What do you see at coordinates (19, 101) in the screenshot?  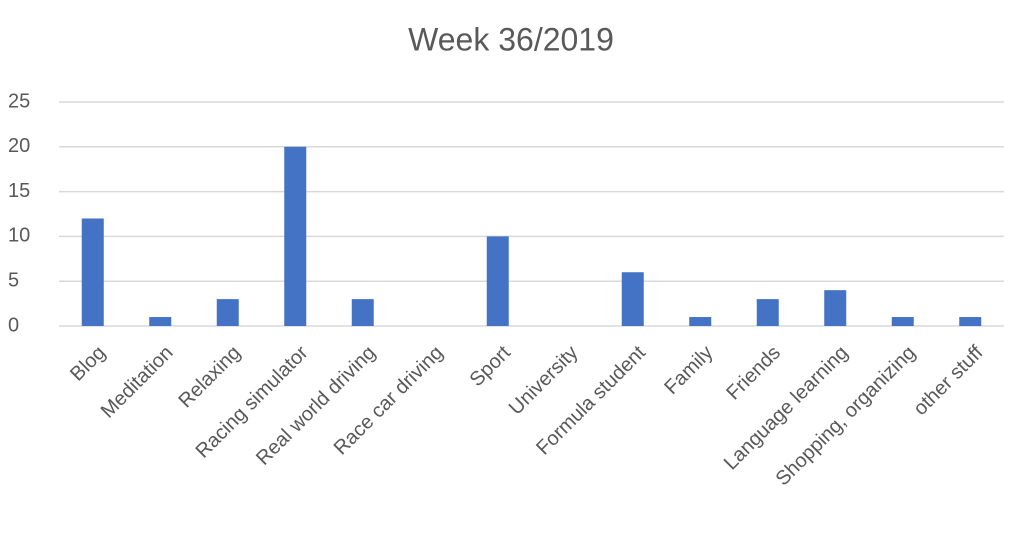 I see `y-tick-label: 25` at bounding box center [19, 101].